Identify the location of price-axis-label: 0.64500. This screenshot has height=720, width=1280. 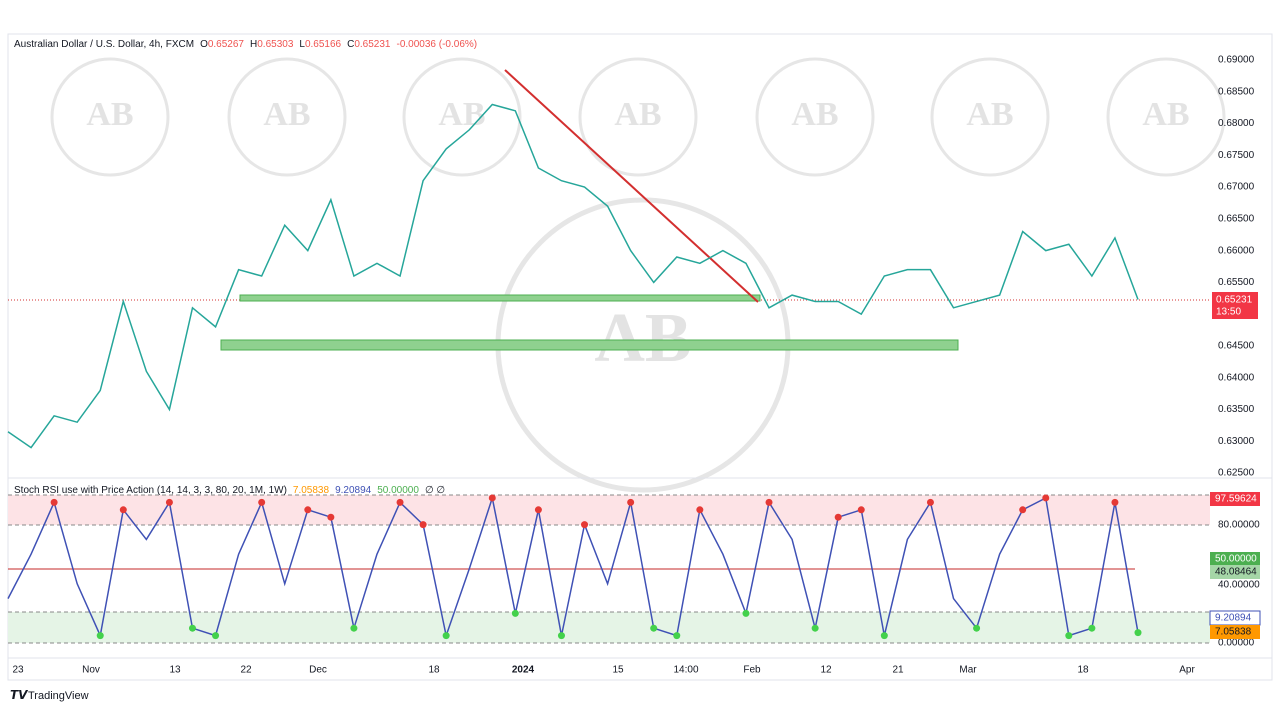
(1236, 346).